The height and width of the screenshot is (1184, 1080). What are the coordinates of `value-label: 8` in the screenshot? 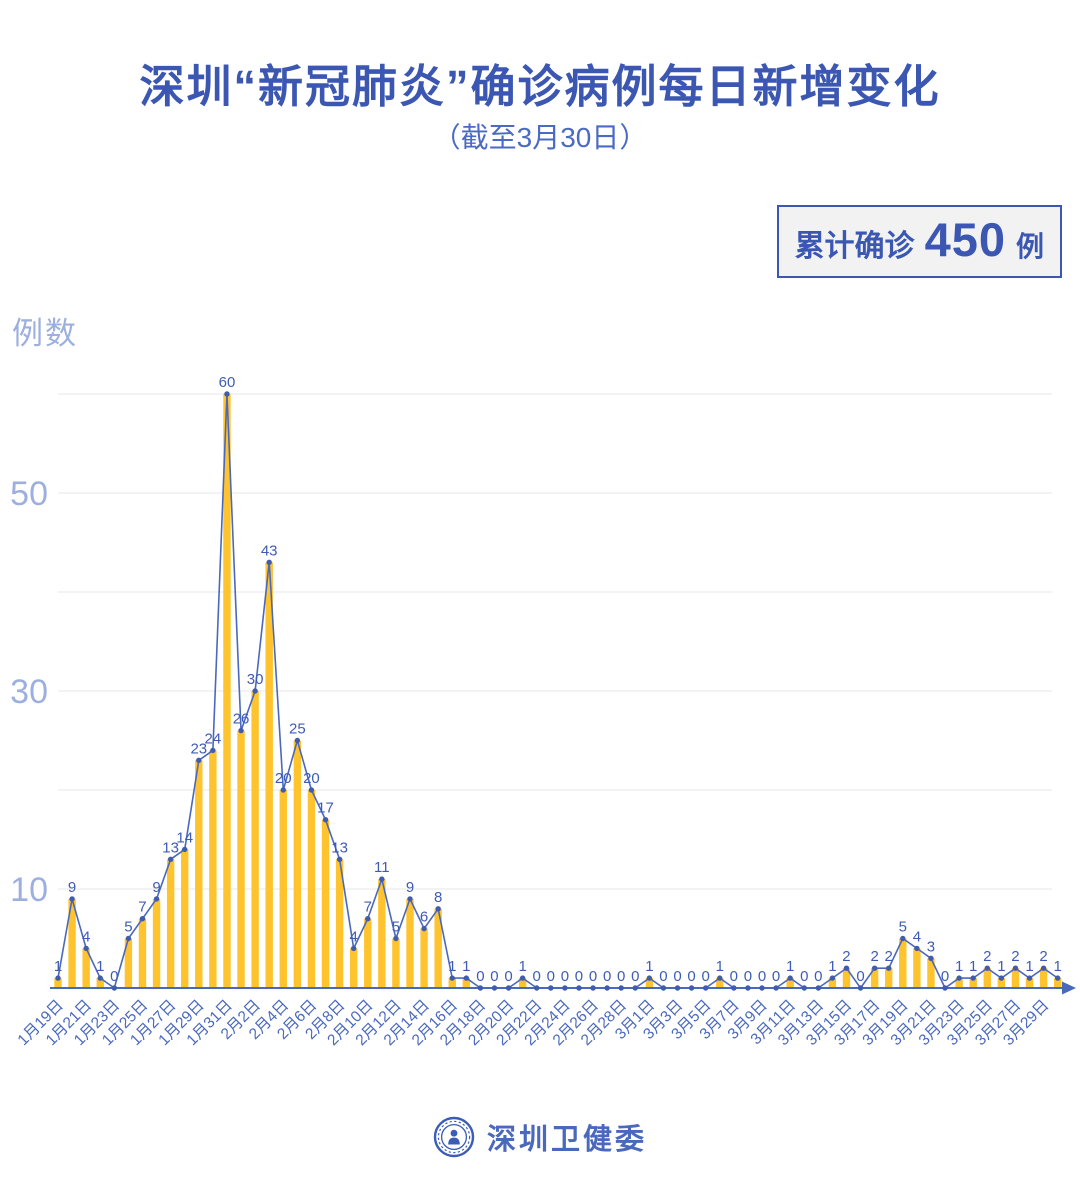 It's located at (438, 897).